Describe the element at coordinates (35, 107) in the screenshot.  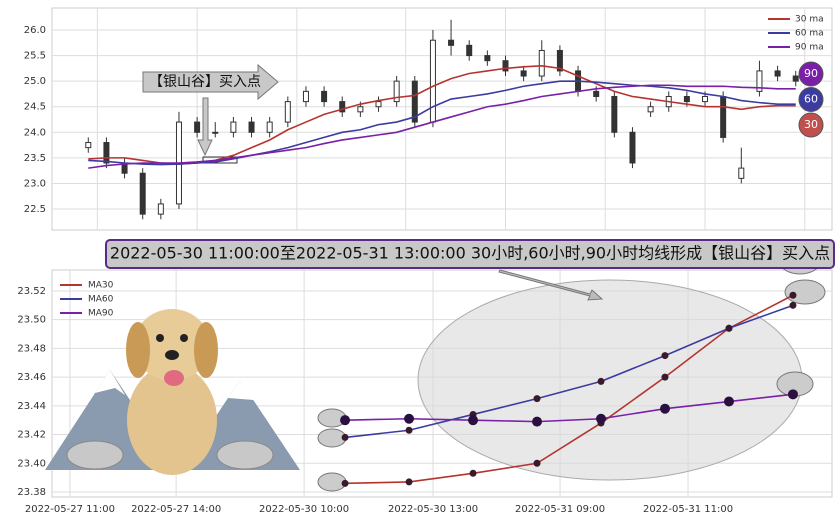
I see `y-tick-label: 24.5` at that location.